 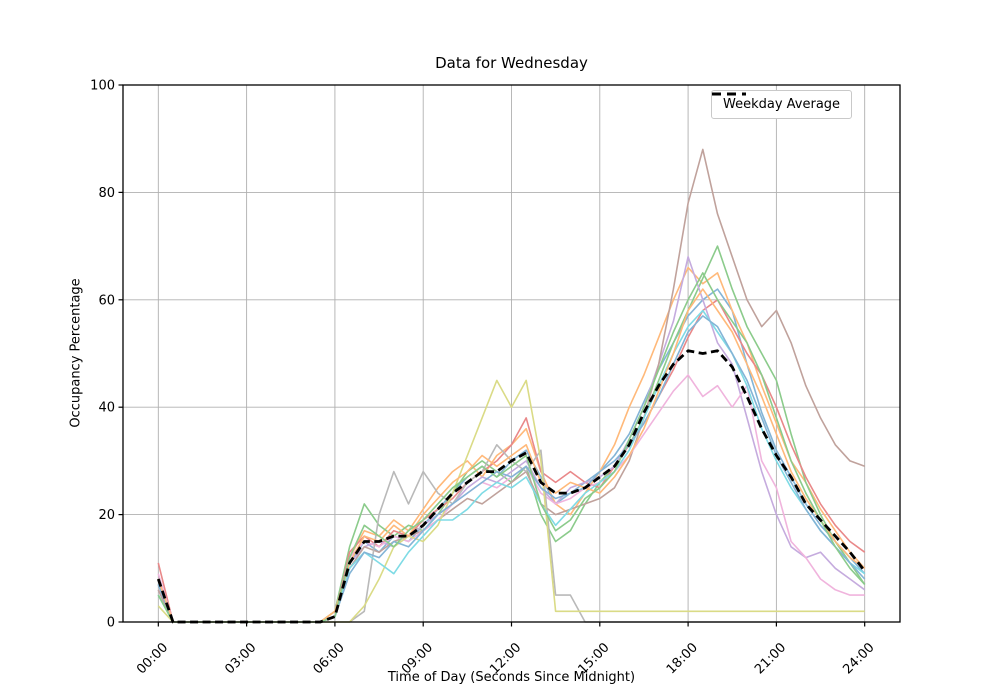 What do you see at coordinates (511, 63) in the screenshot?
I see `chart-title: Data for Wednesday` at bounding box center [511, 63].